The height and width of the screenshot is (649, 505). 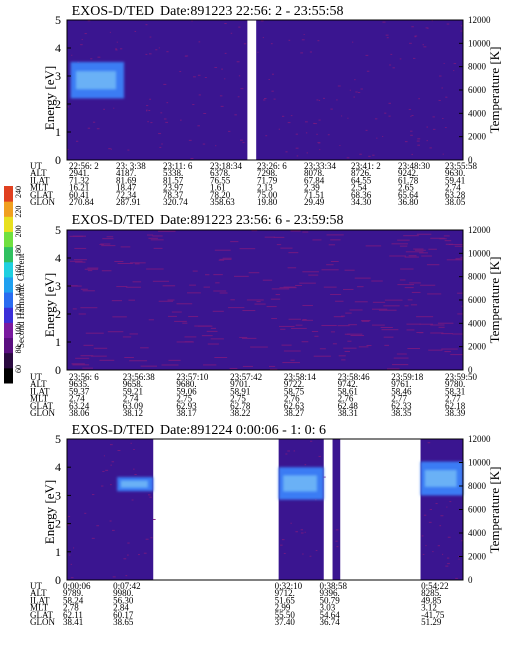 What do you see at coordinates (477, 486) in the screenshot?
I see `y2-tick-label: 8000` at bounding box center [477, 486].